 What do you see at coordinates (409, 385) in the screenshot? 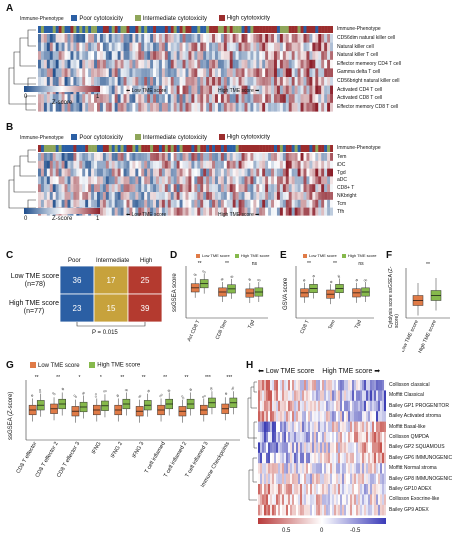
I see `panel-h-row-label: Collisson classical` at bounding box center [409, 385].